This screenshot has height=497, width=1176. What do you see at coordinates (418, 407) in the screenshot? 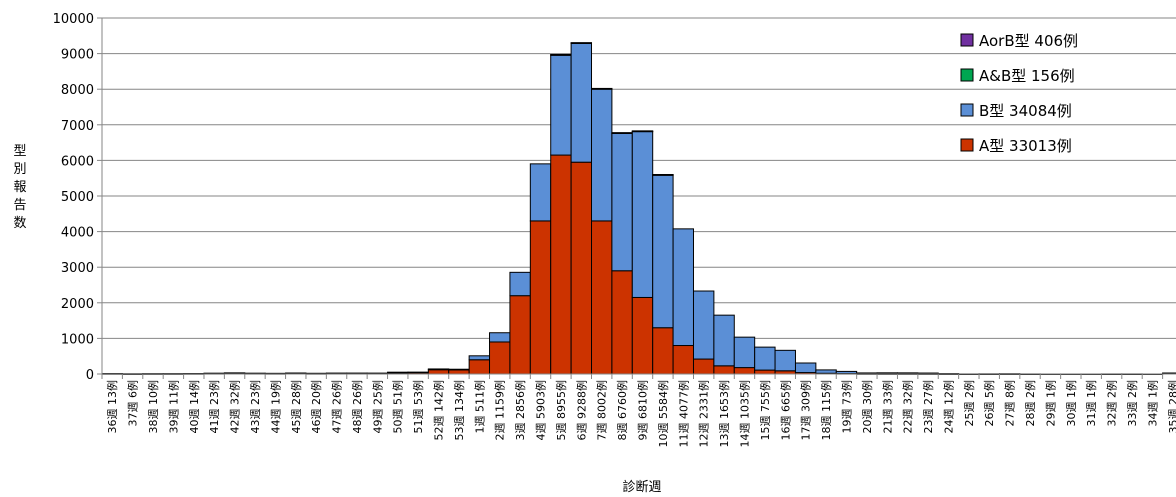
I see `x-tick-label: 51週 53例` at bounding box center [418, 407].